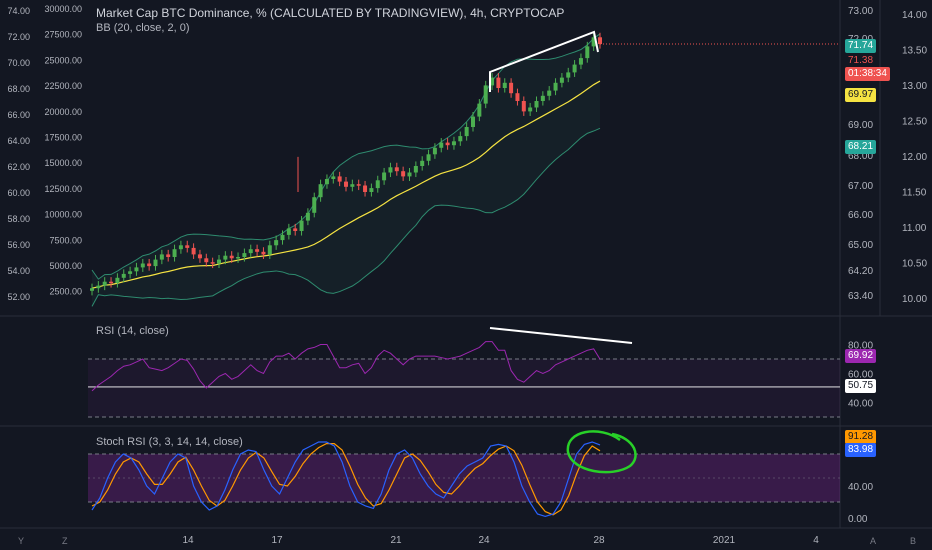 The image size is (932, 550). What do you see at coordinates (143, 28) in the screenshot?
I see `bb-indicator-label: BB (20, close, 2, 0)` at bounding box center [143, 28].